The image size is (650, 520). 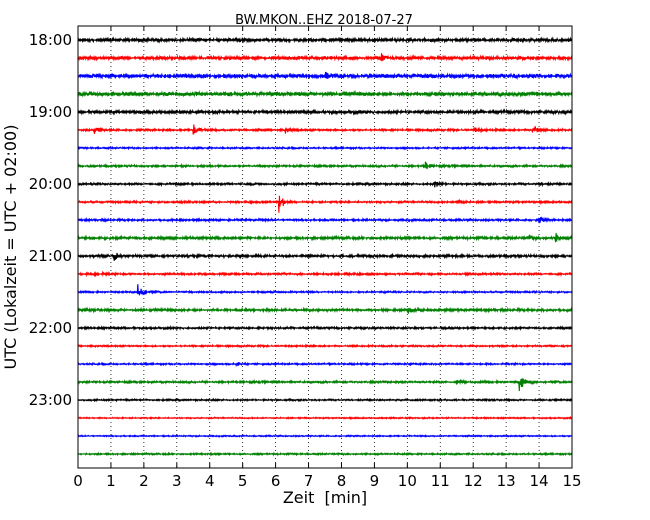 What do you see at coordinates (440, 481) in the screenshot?
I see `x-tick-label: 11` at bounding box center [440, 481].